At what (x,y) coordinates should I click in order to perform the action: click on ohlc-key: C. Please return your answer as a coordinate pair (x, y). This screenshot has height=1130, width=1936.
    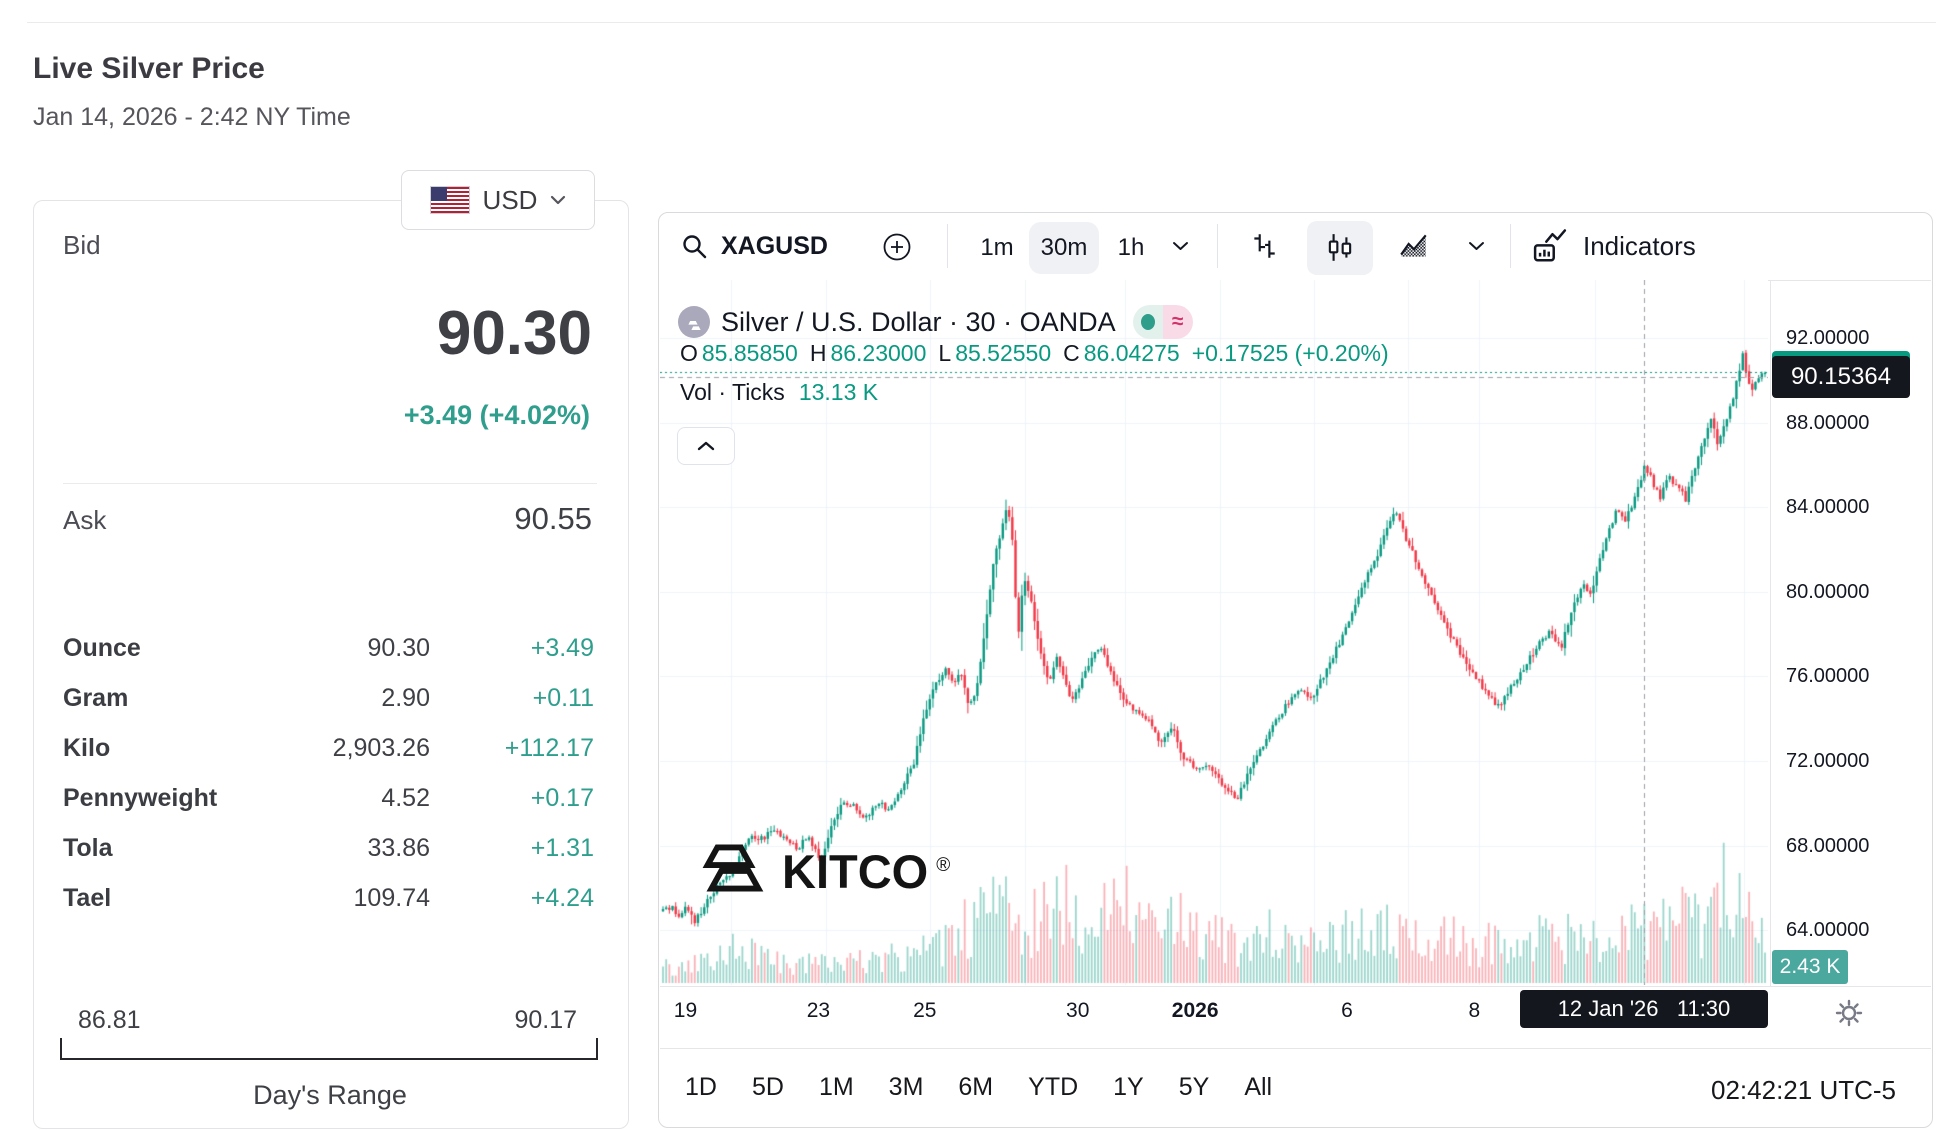
    Looking at the image, I should click on (1071, 352).